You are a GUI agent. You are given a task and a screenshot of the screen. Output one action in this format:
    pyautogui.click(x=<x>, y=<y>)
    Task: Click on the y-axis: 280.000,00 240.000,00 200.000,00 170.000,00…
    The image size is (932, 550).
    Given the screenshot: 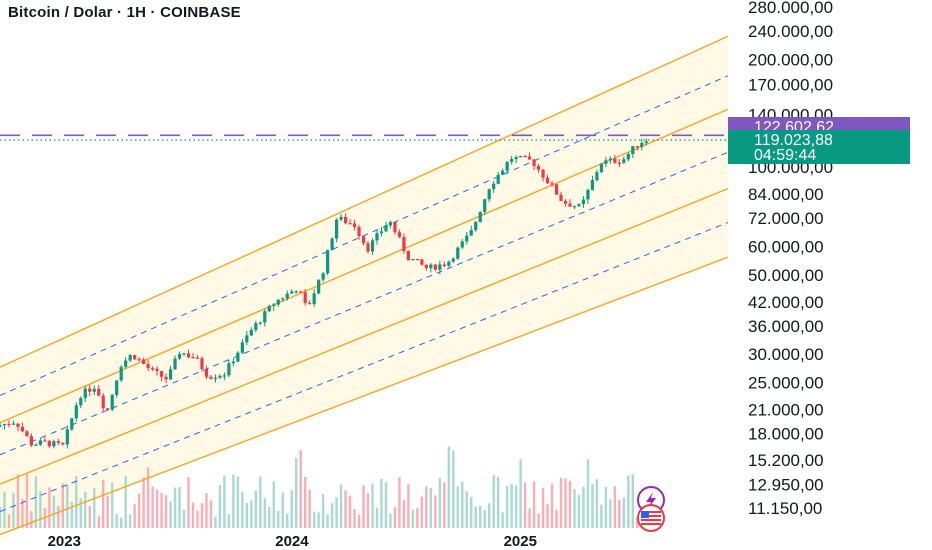 What is the action you would take?
    pyautogui.click(x=790, y=259)
    